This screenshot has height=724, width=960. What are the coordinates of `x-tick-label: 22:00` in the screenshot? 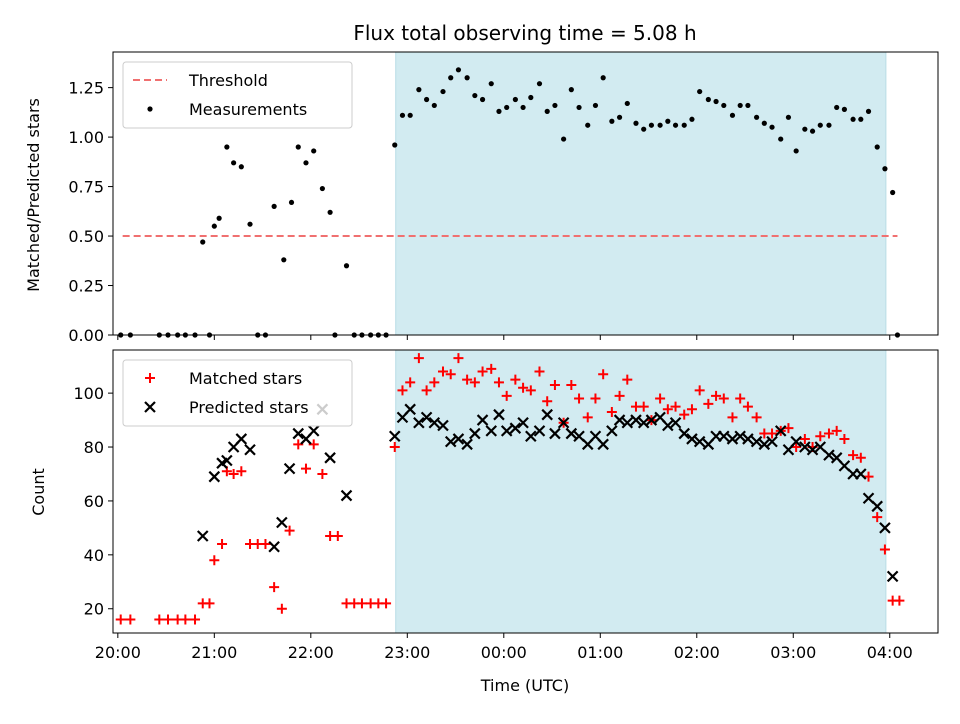 It's located at (311, 652).